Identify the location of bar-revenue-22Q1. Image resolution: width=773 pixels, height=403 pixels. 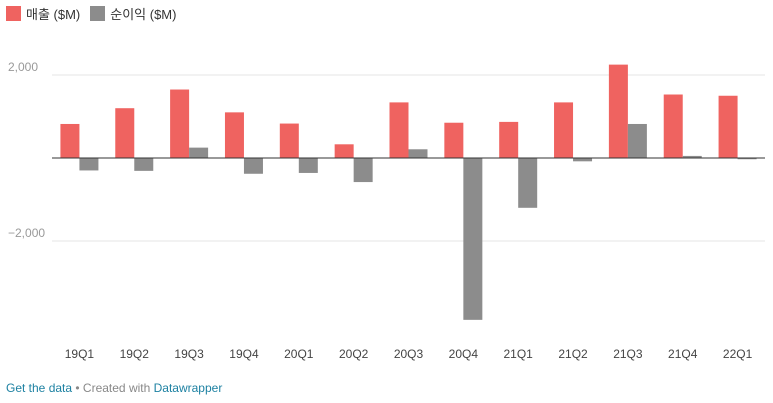
(728, 126).